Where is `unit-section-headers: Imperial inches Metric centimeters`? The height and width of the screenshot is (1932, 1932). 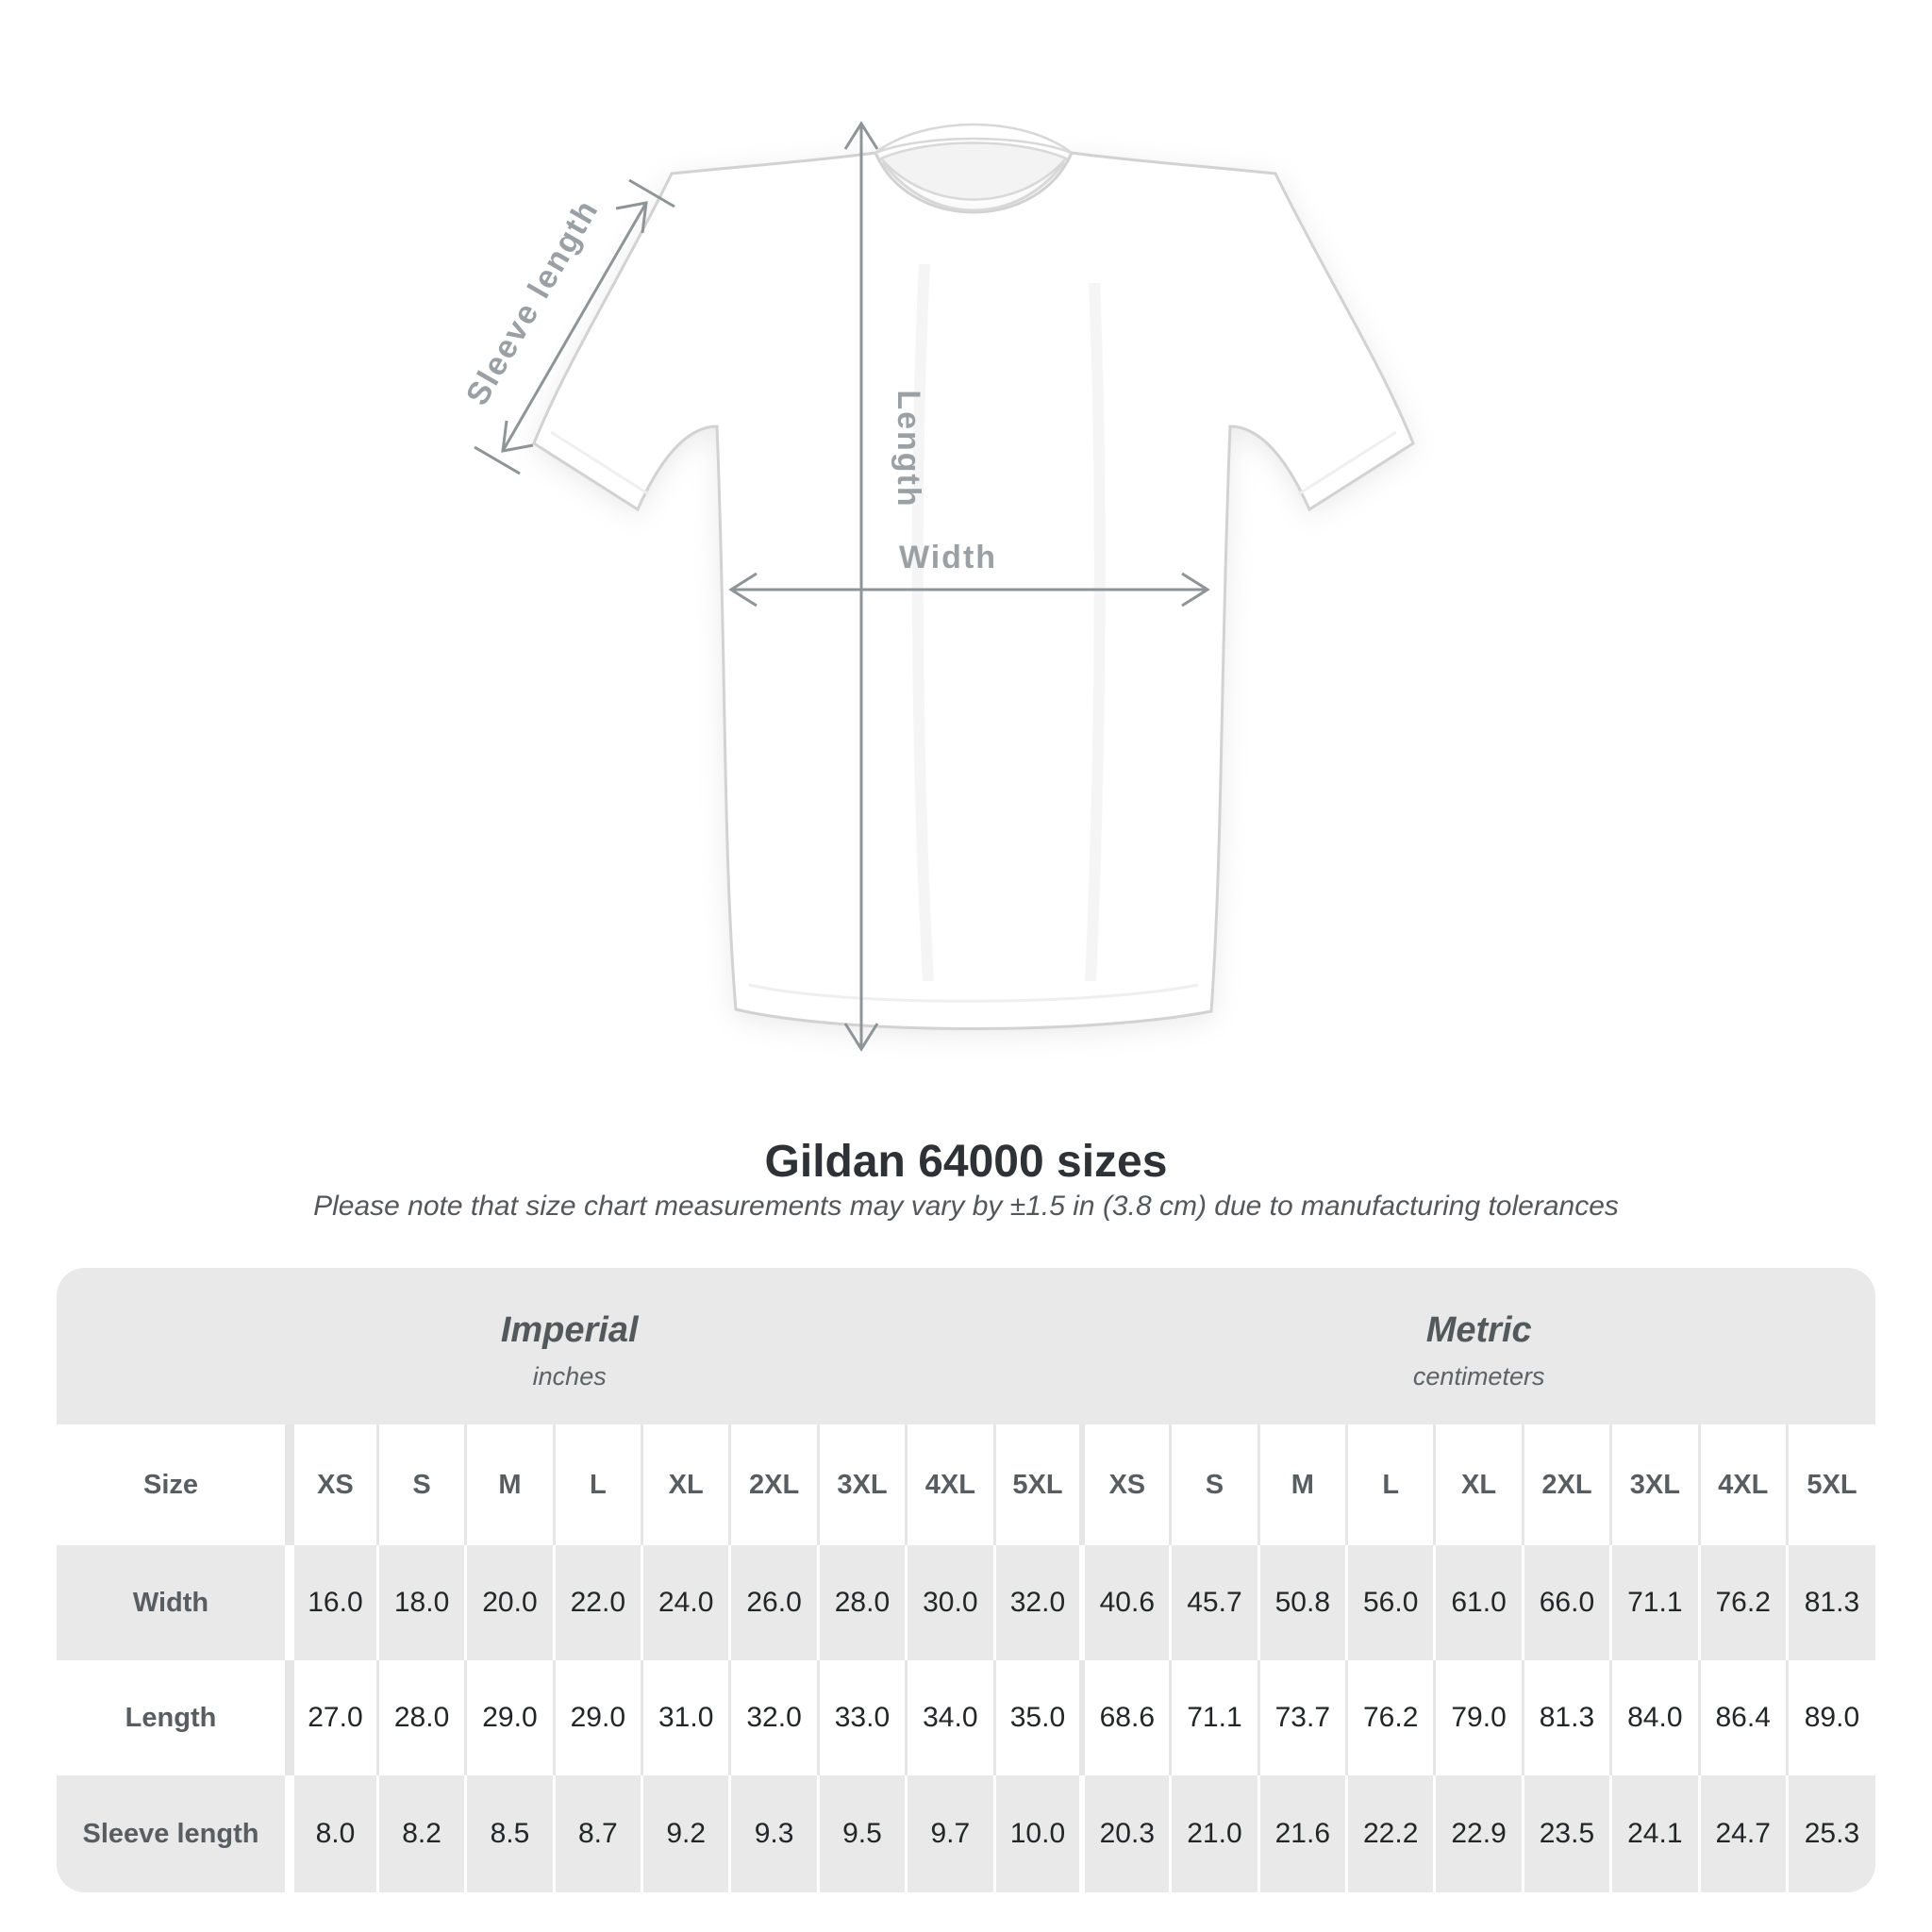
unit-section-headers: Imperial inches Metric centimeters is located at coordinates (966, 1346).